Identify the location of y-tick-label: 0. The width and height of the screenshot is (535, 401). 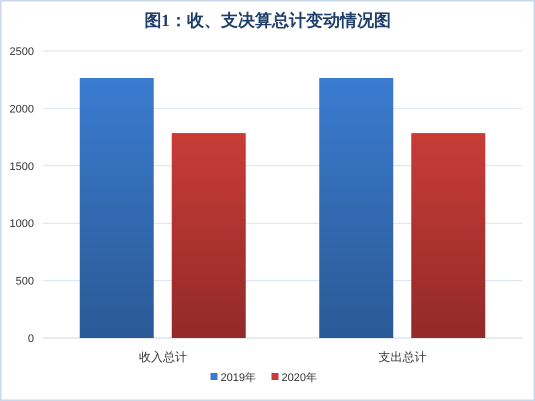
(31, 339).